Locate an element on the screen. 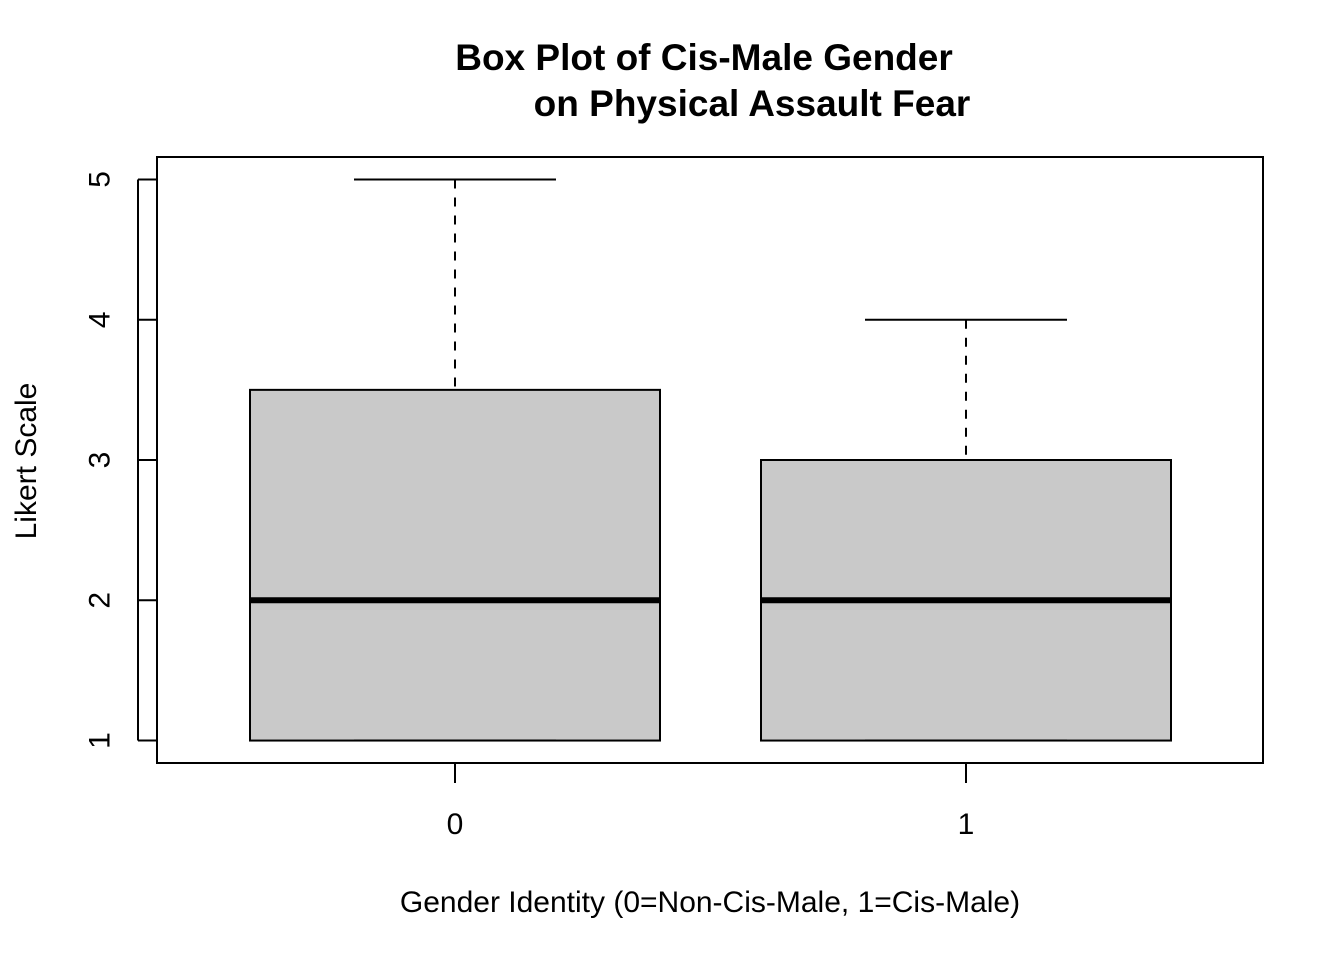  chart-title-line1: Box Plot of Cis-Male Gender is located at coordinates (704, 57).